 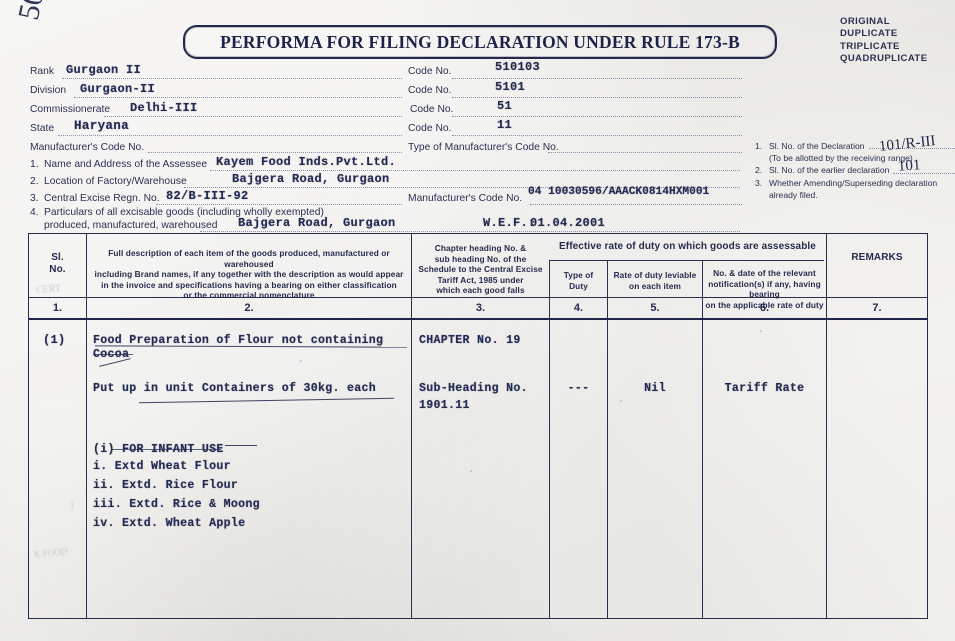 I want to click on table-group-header-rule, so click(x=686, y=260).